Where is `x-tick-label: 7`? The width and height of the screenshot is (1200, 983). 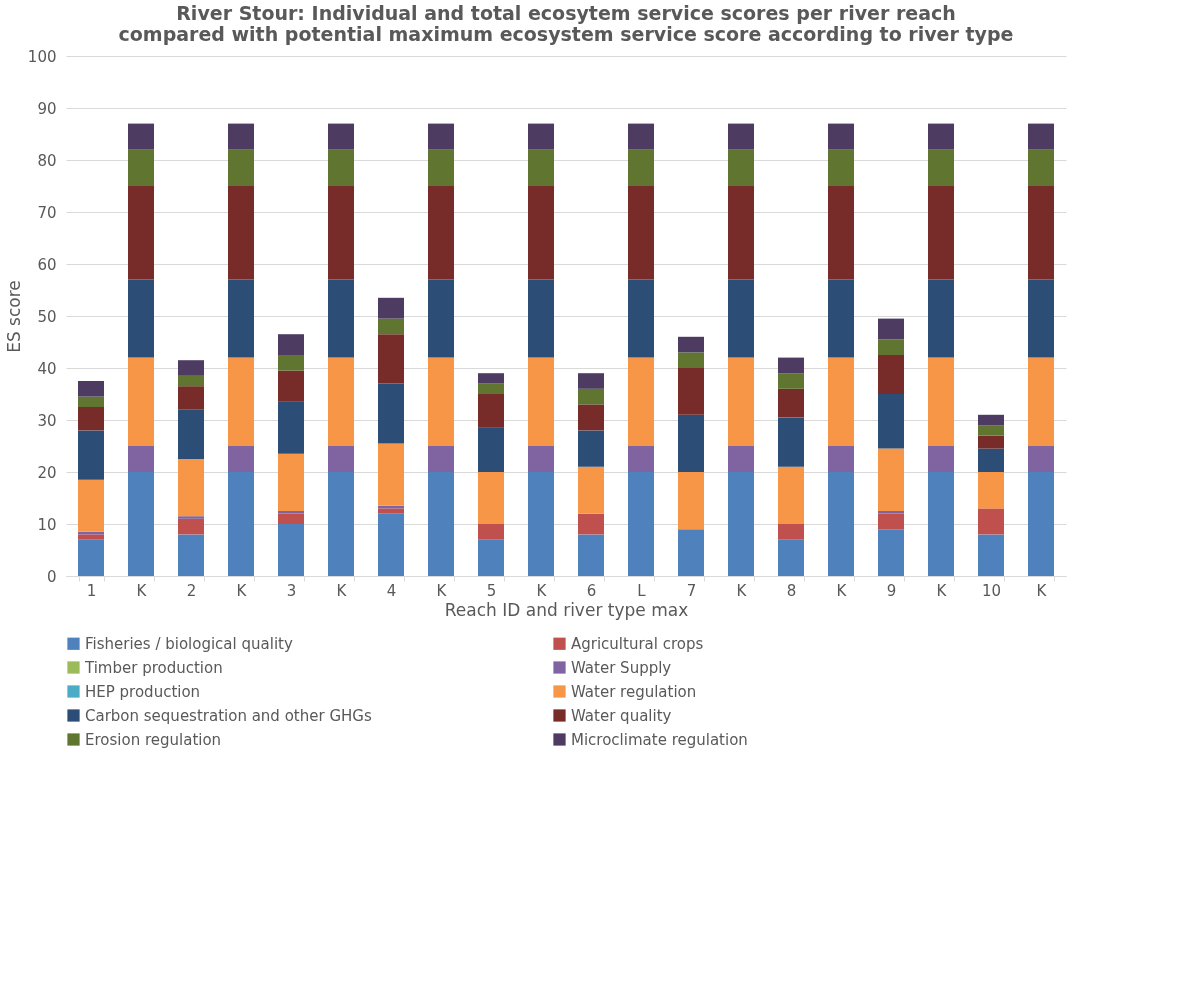
x-tick-label: 7 is located at coordinates (691, 590).